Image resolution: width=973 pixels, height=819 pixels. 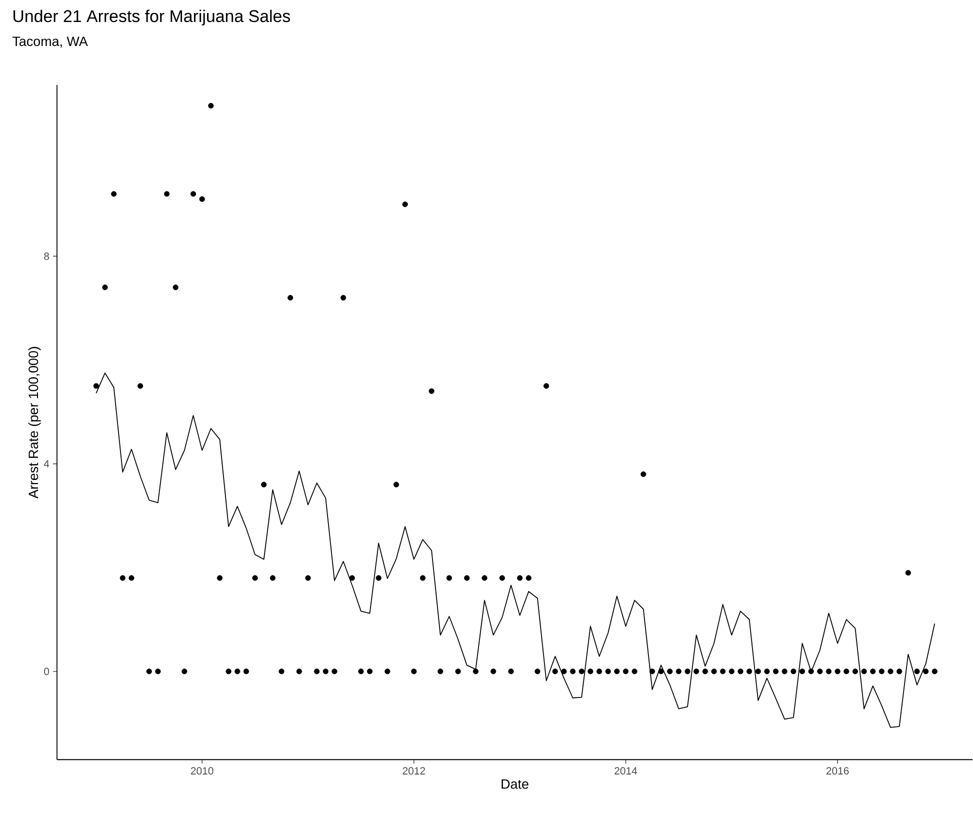 I want to click on x-tick-label: 2010, so click(x=202, y=771).